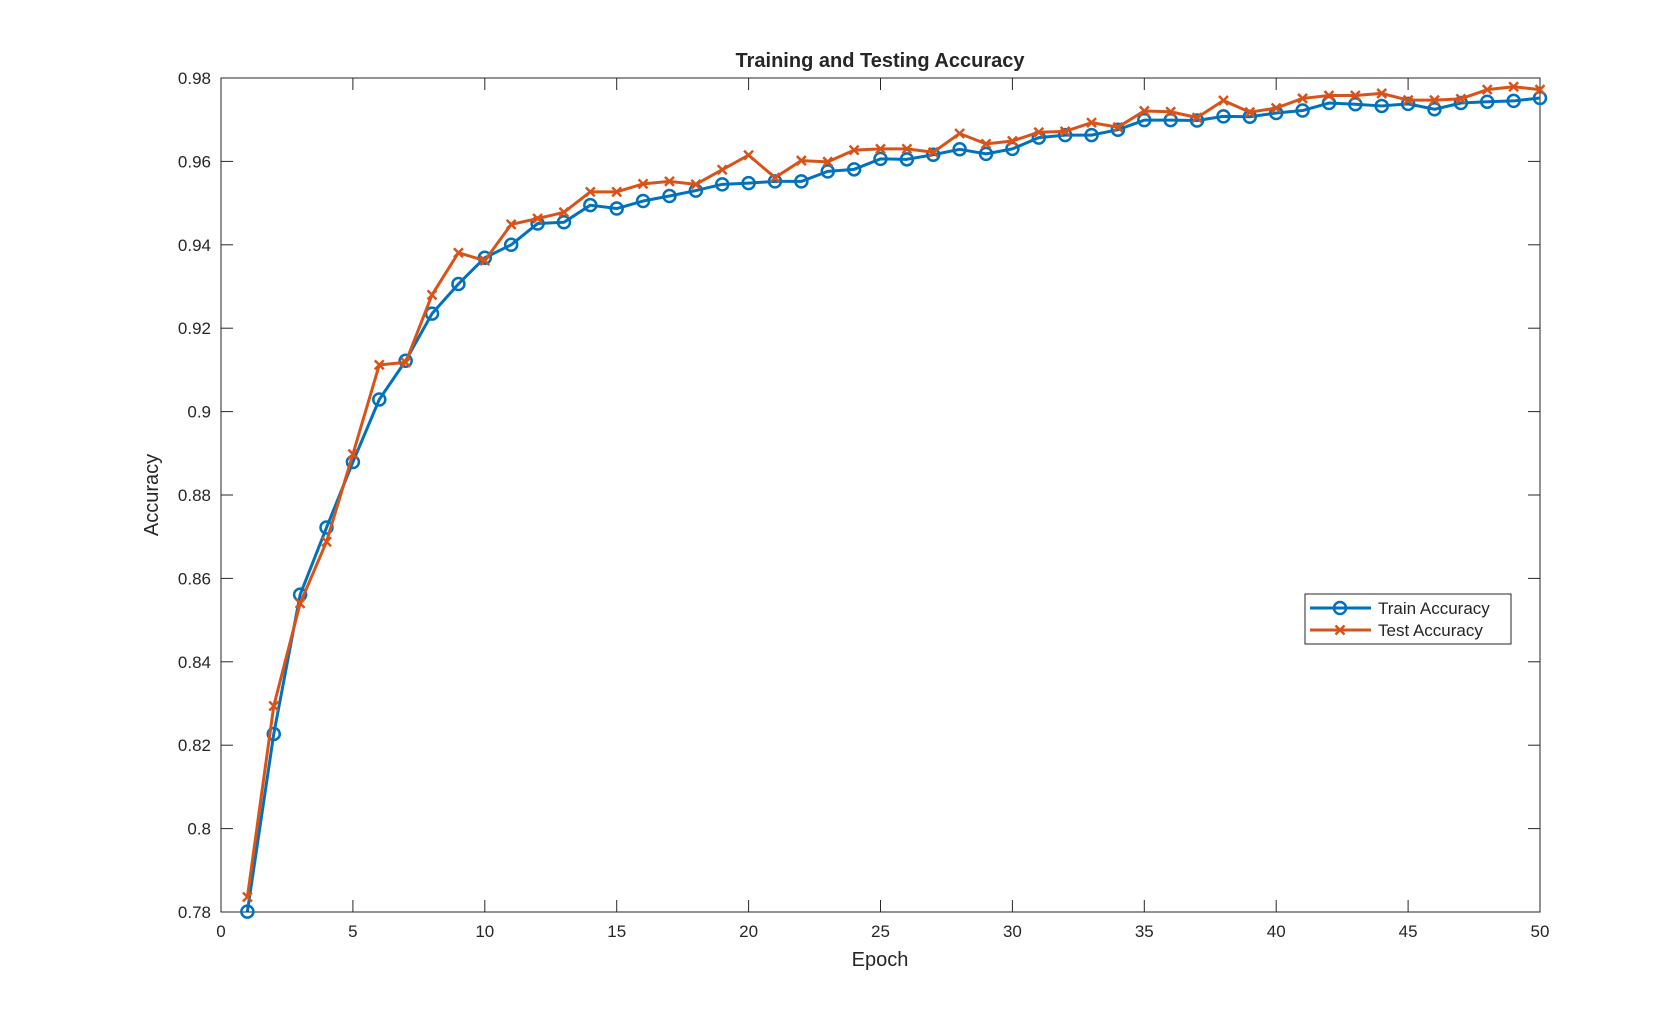 The width and height of the screenshot is (1679, 1011). I want to click on y-tick-label: 0.86, so click(194, 578).